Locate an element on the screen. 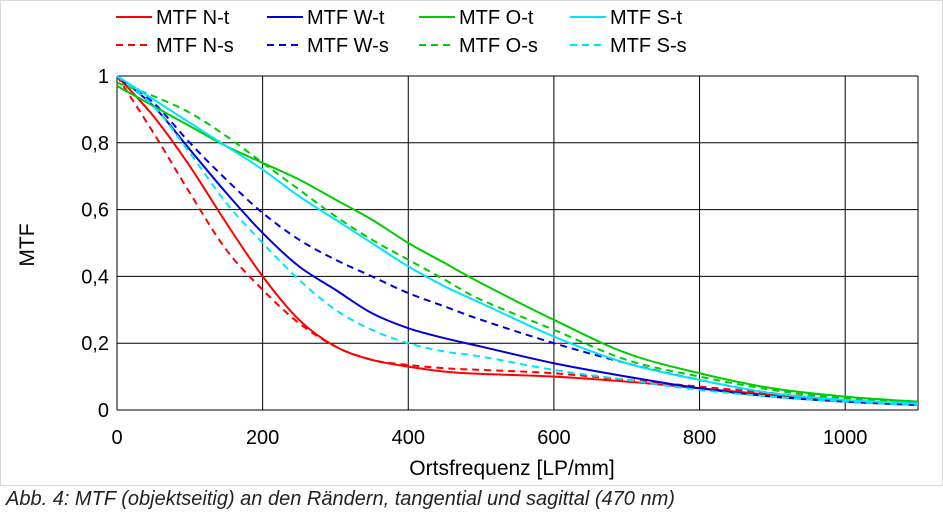 The width and height of the screenshot is (943, 524). y-tick-label: 0,6 is located at coordinates (95, 211).